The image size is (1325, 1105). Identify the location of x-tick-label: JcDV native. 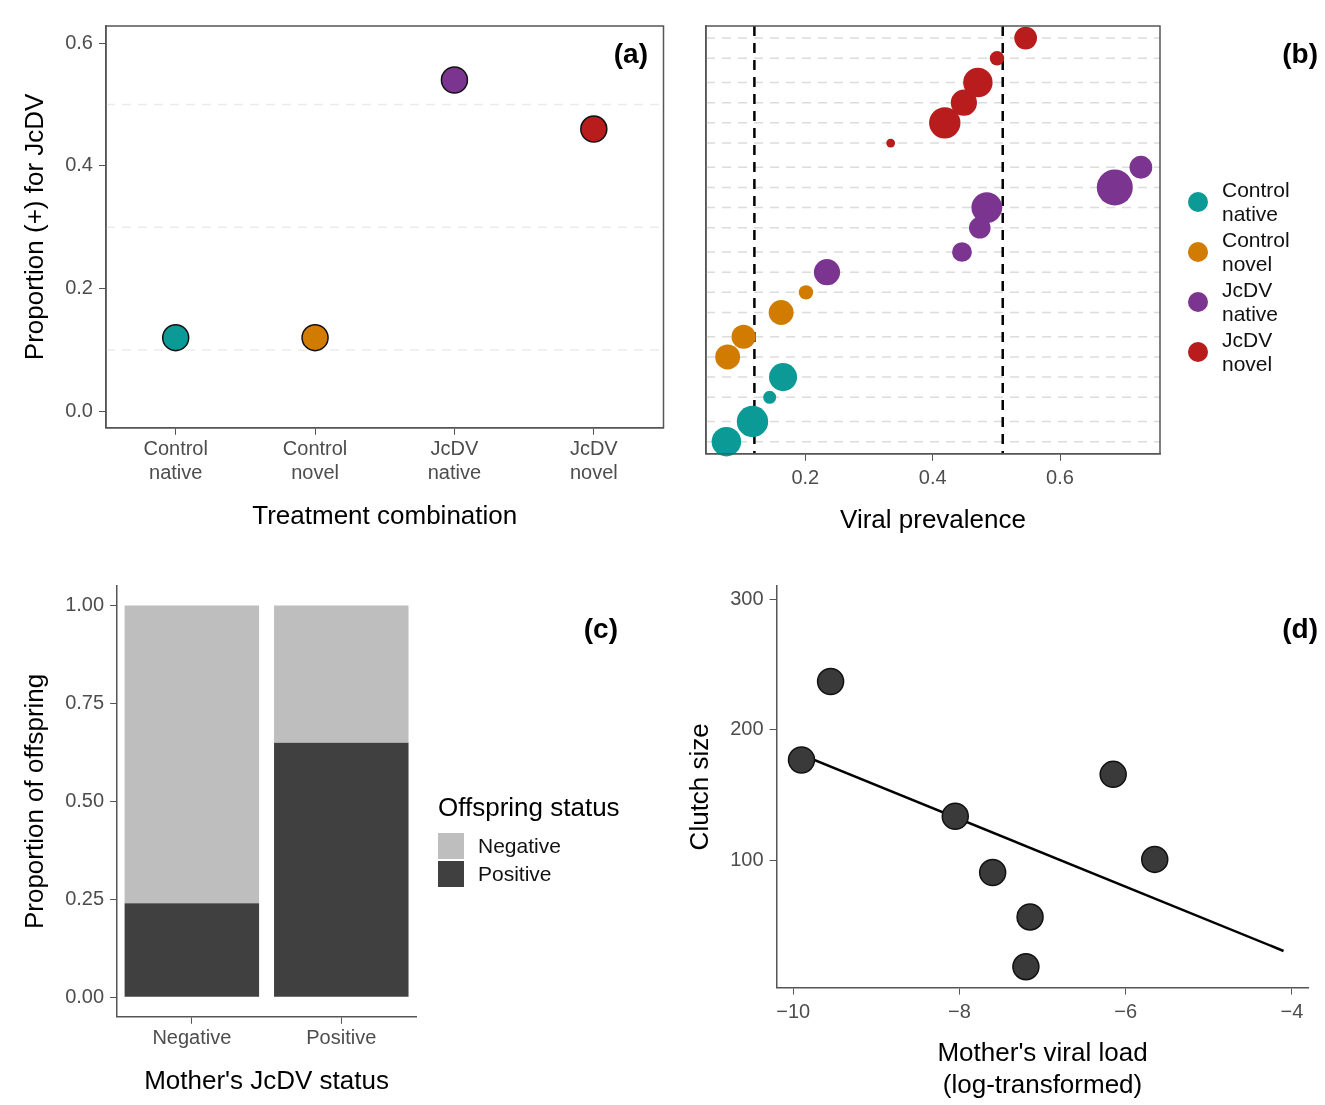
(454, 460).